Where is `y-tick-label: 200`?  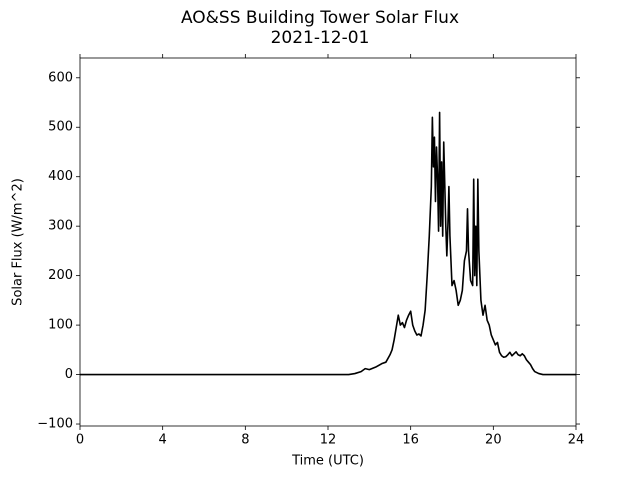
y-tick-label: 200 is located at coordinates (60, 275).